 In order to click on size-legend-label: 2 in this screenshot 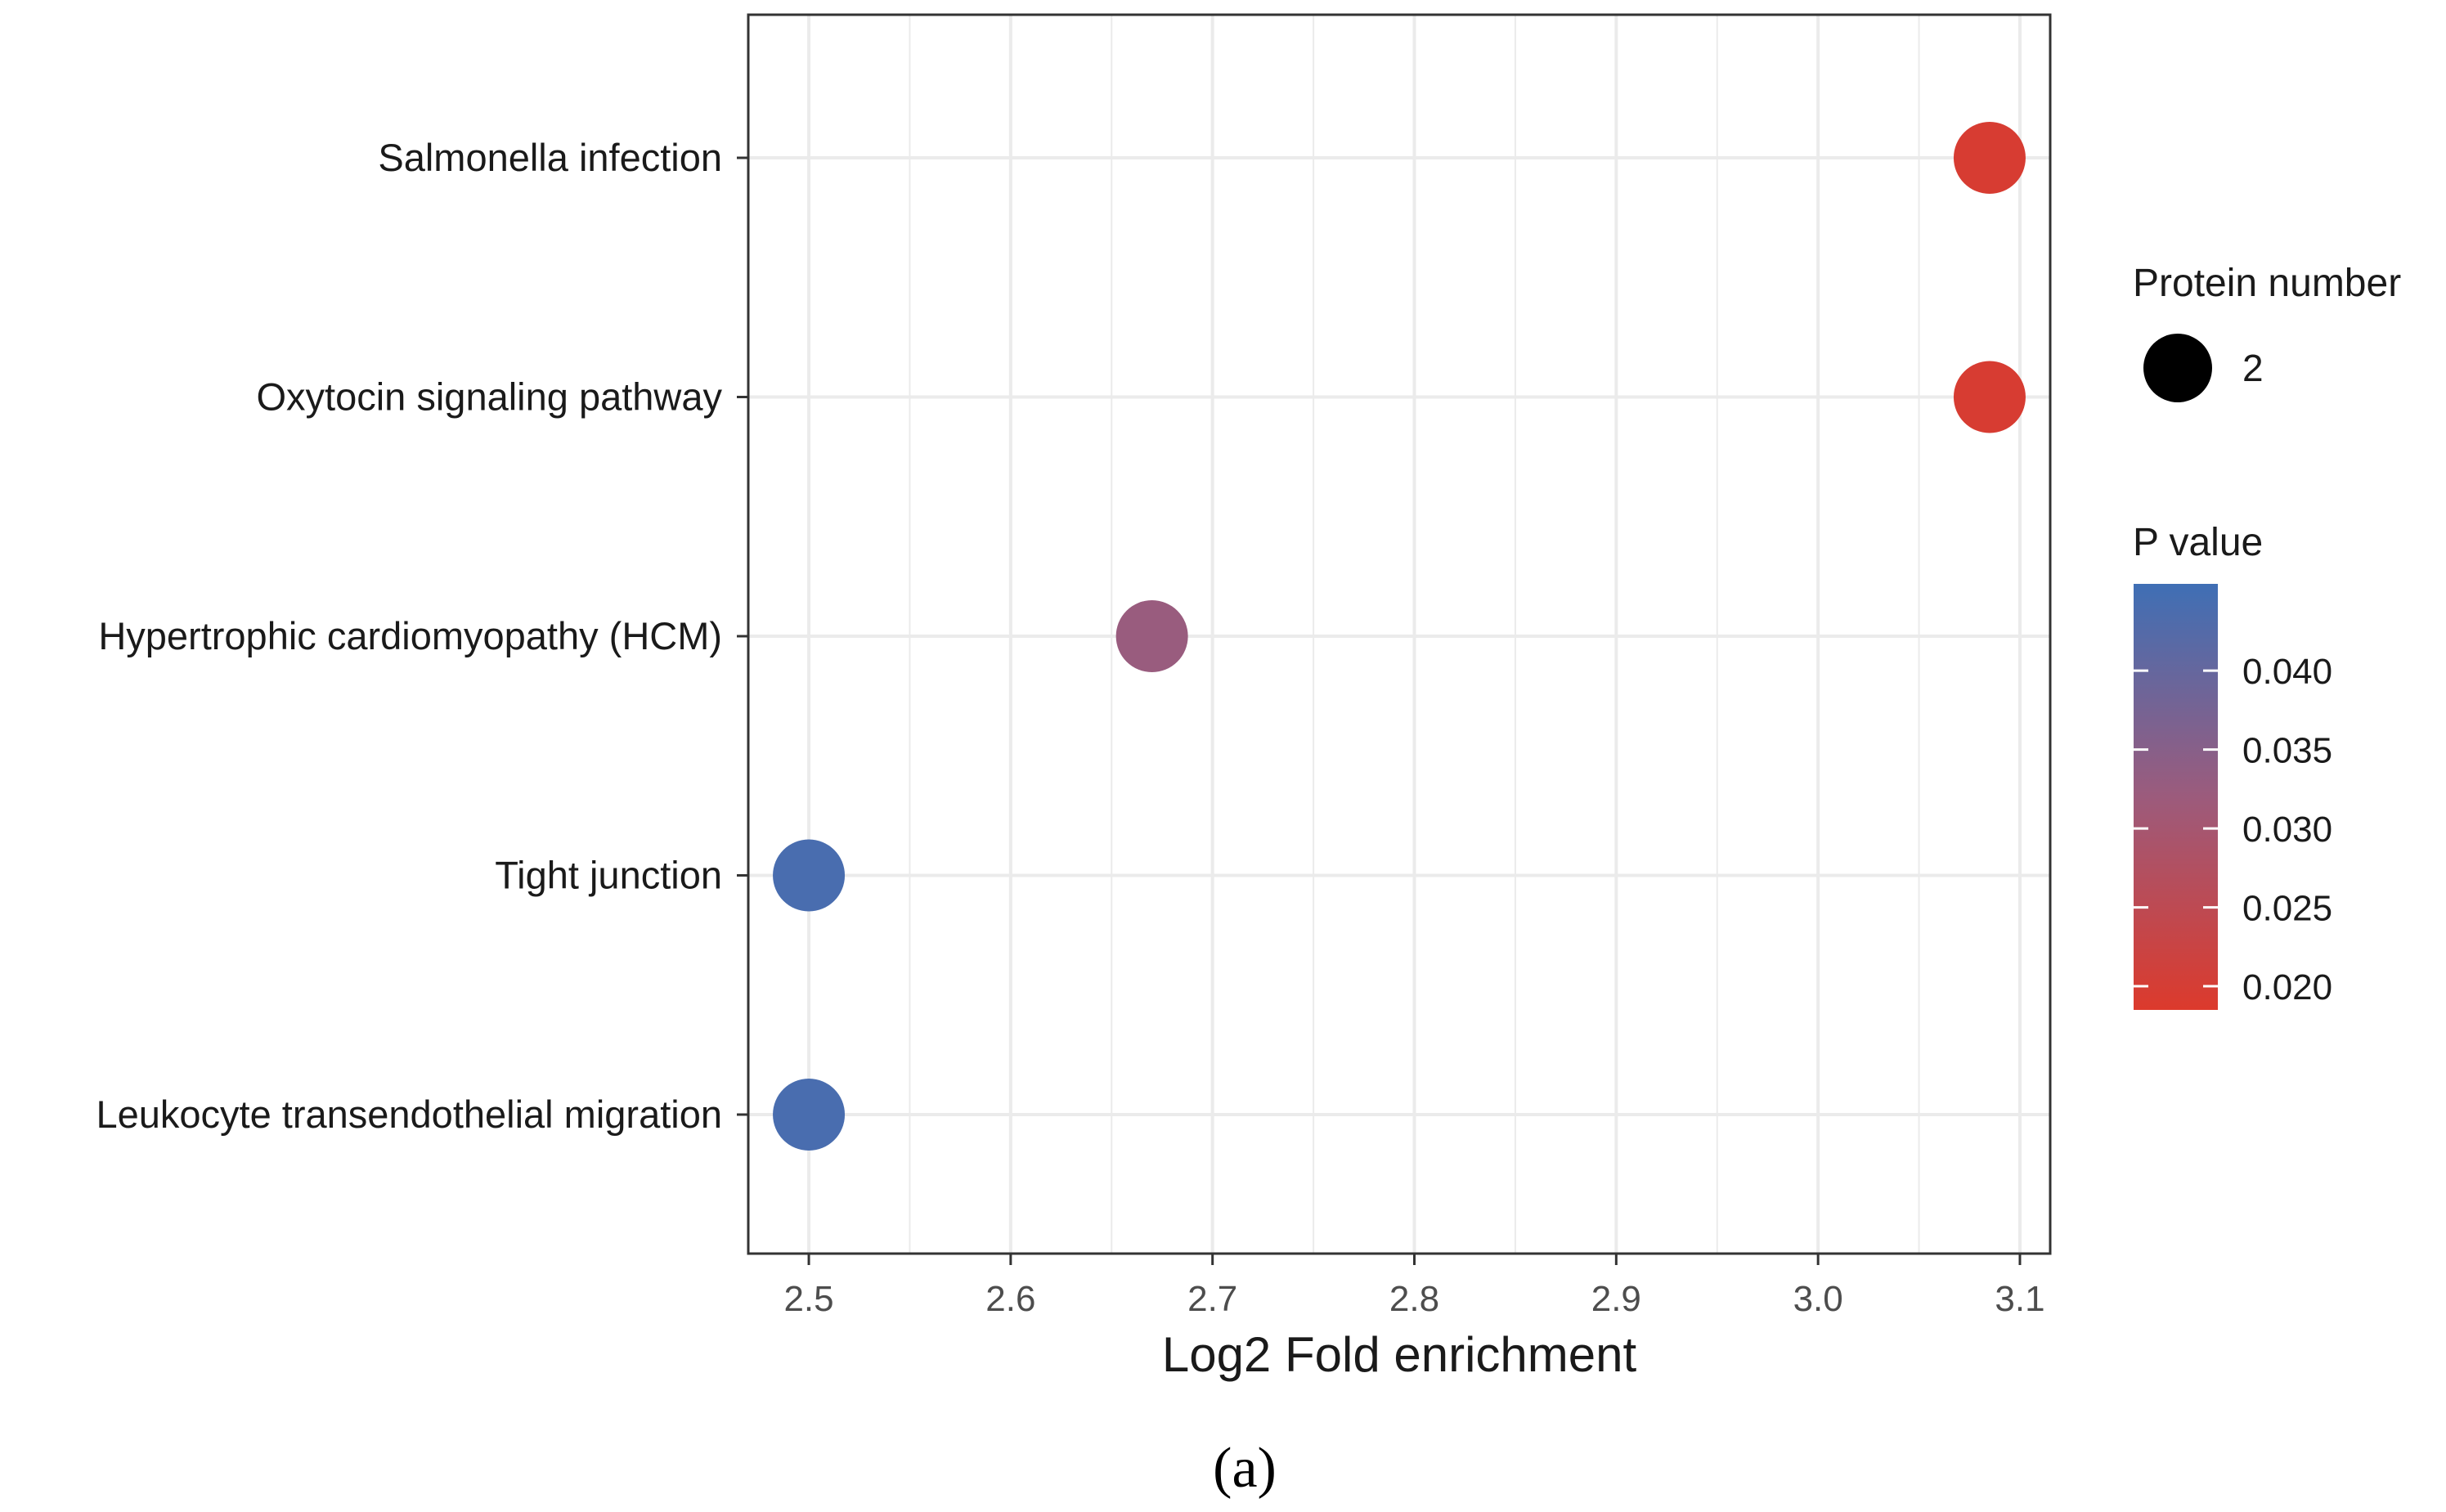, I will do `click(2253, 368)`.